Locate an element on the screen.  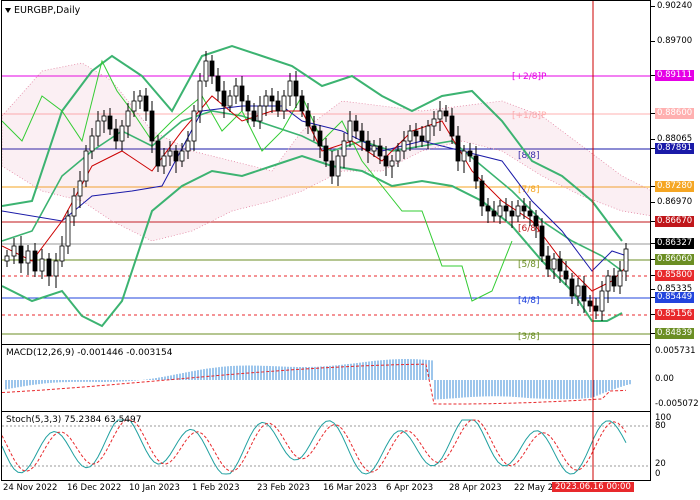
stochastic-pane: Stoch(5,3,3) 75.2384 63.5497 is located at coordinates (326, 446).